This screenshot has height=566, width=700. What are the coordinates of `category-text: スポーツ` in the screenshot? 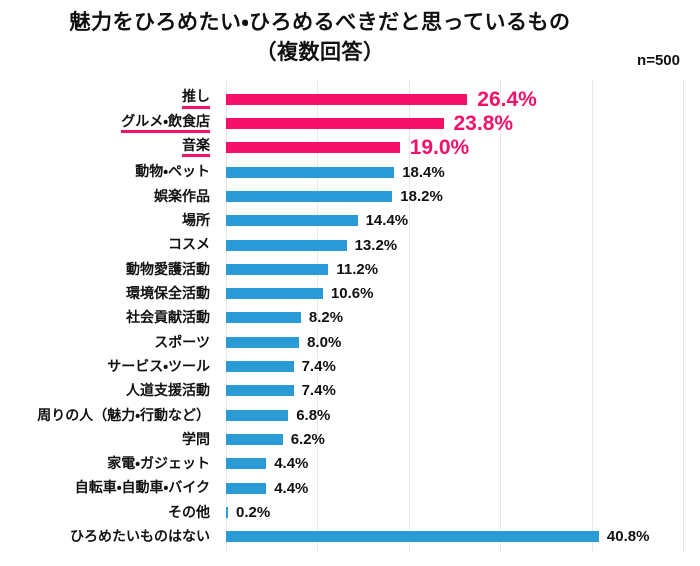 It's located at (182, 341).